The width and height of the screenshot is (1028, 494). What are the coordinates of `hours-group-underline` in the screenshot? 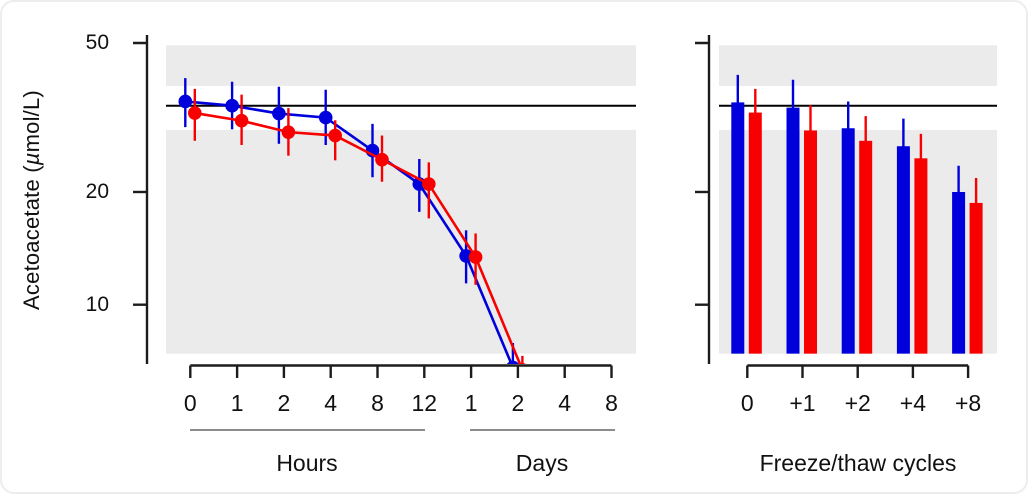 It's located at (307, 430).